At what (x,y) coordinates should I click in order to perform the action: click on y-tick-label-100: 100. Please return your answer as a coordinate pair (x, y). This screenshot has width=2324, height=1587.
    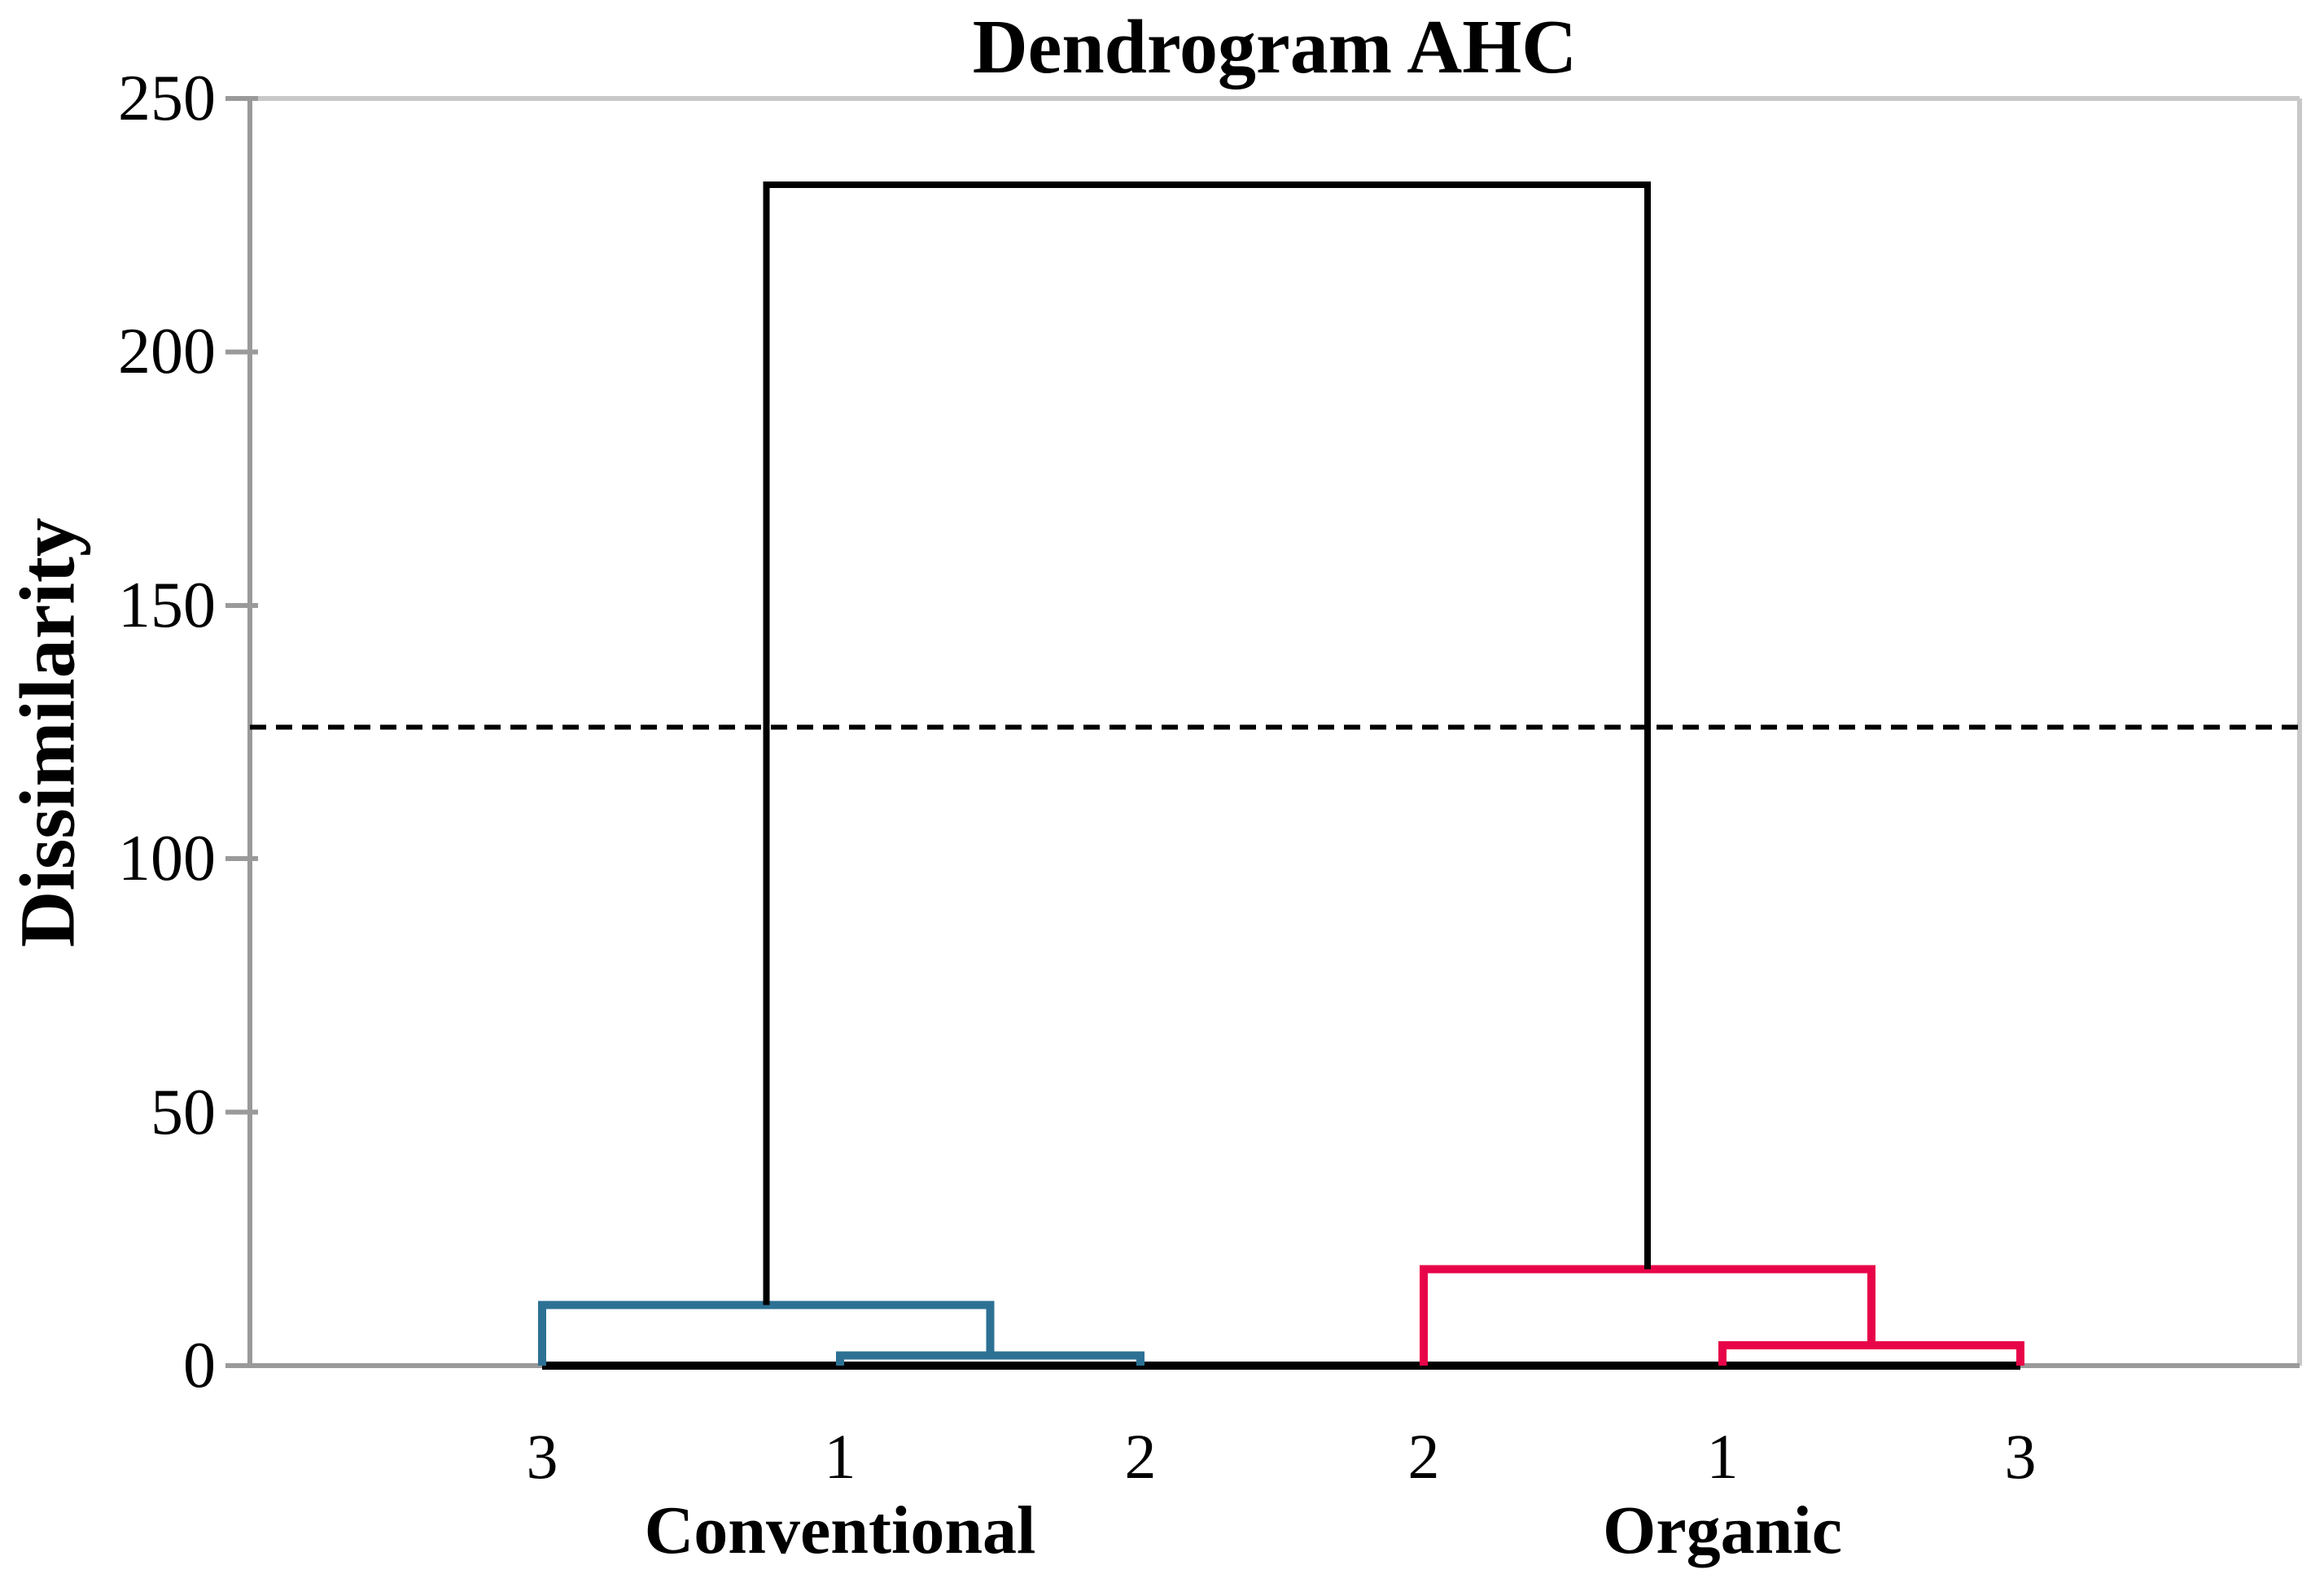
    Looking at the image, I should click on (167, 859).